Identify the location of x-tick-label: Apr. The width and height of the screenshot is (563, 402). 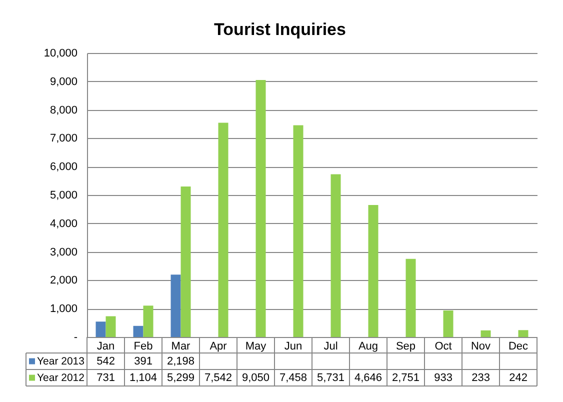
(219, 346).